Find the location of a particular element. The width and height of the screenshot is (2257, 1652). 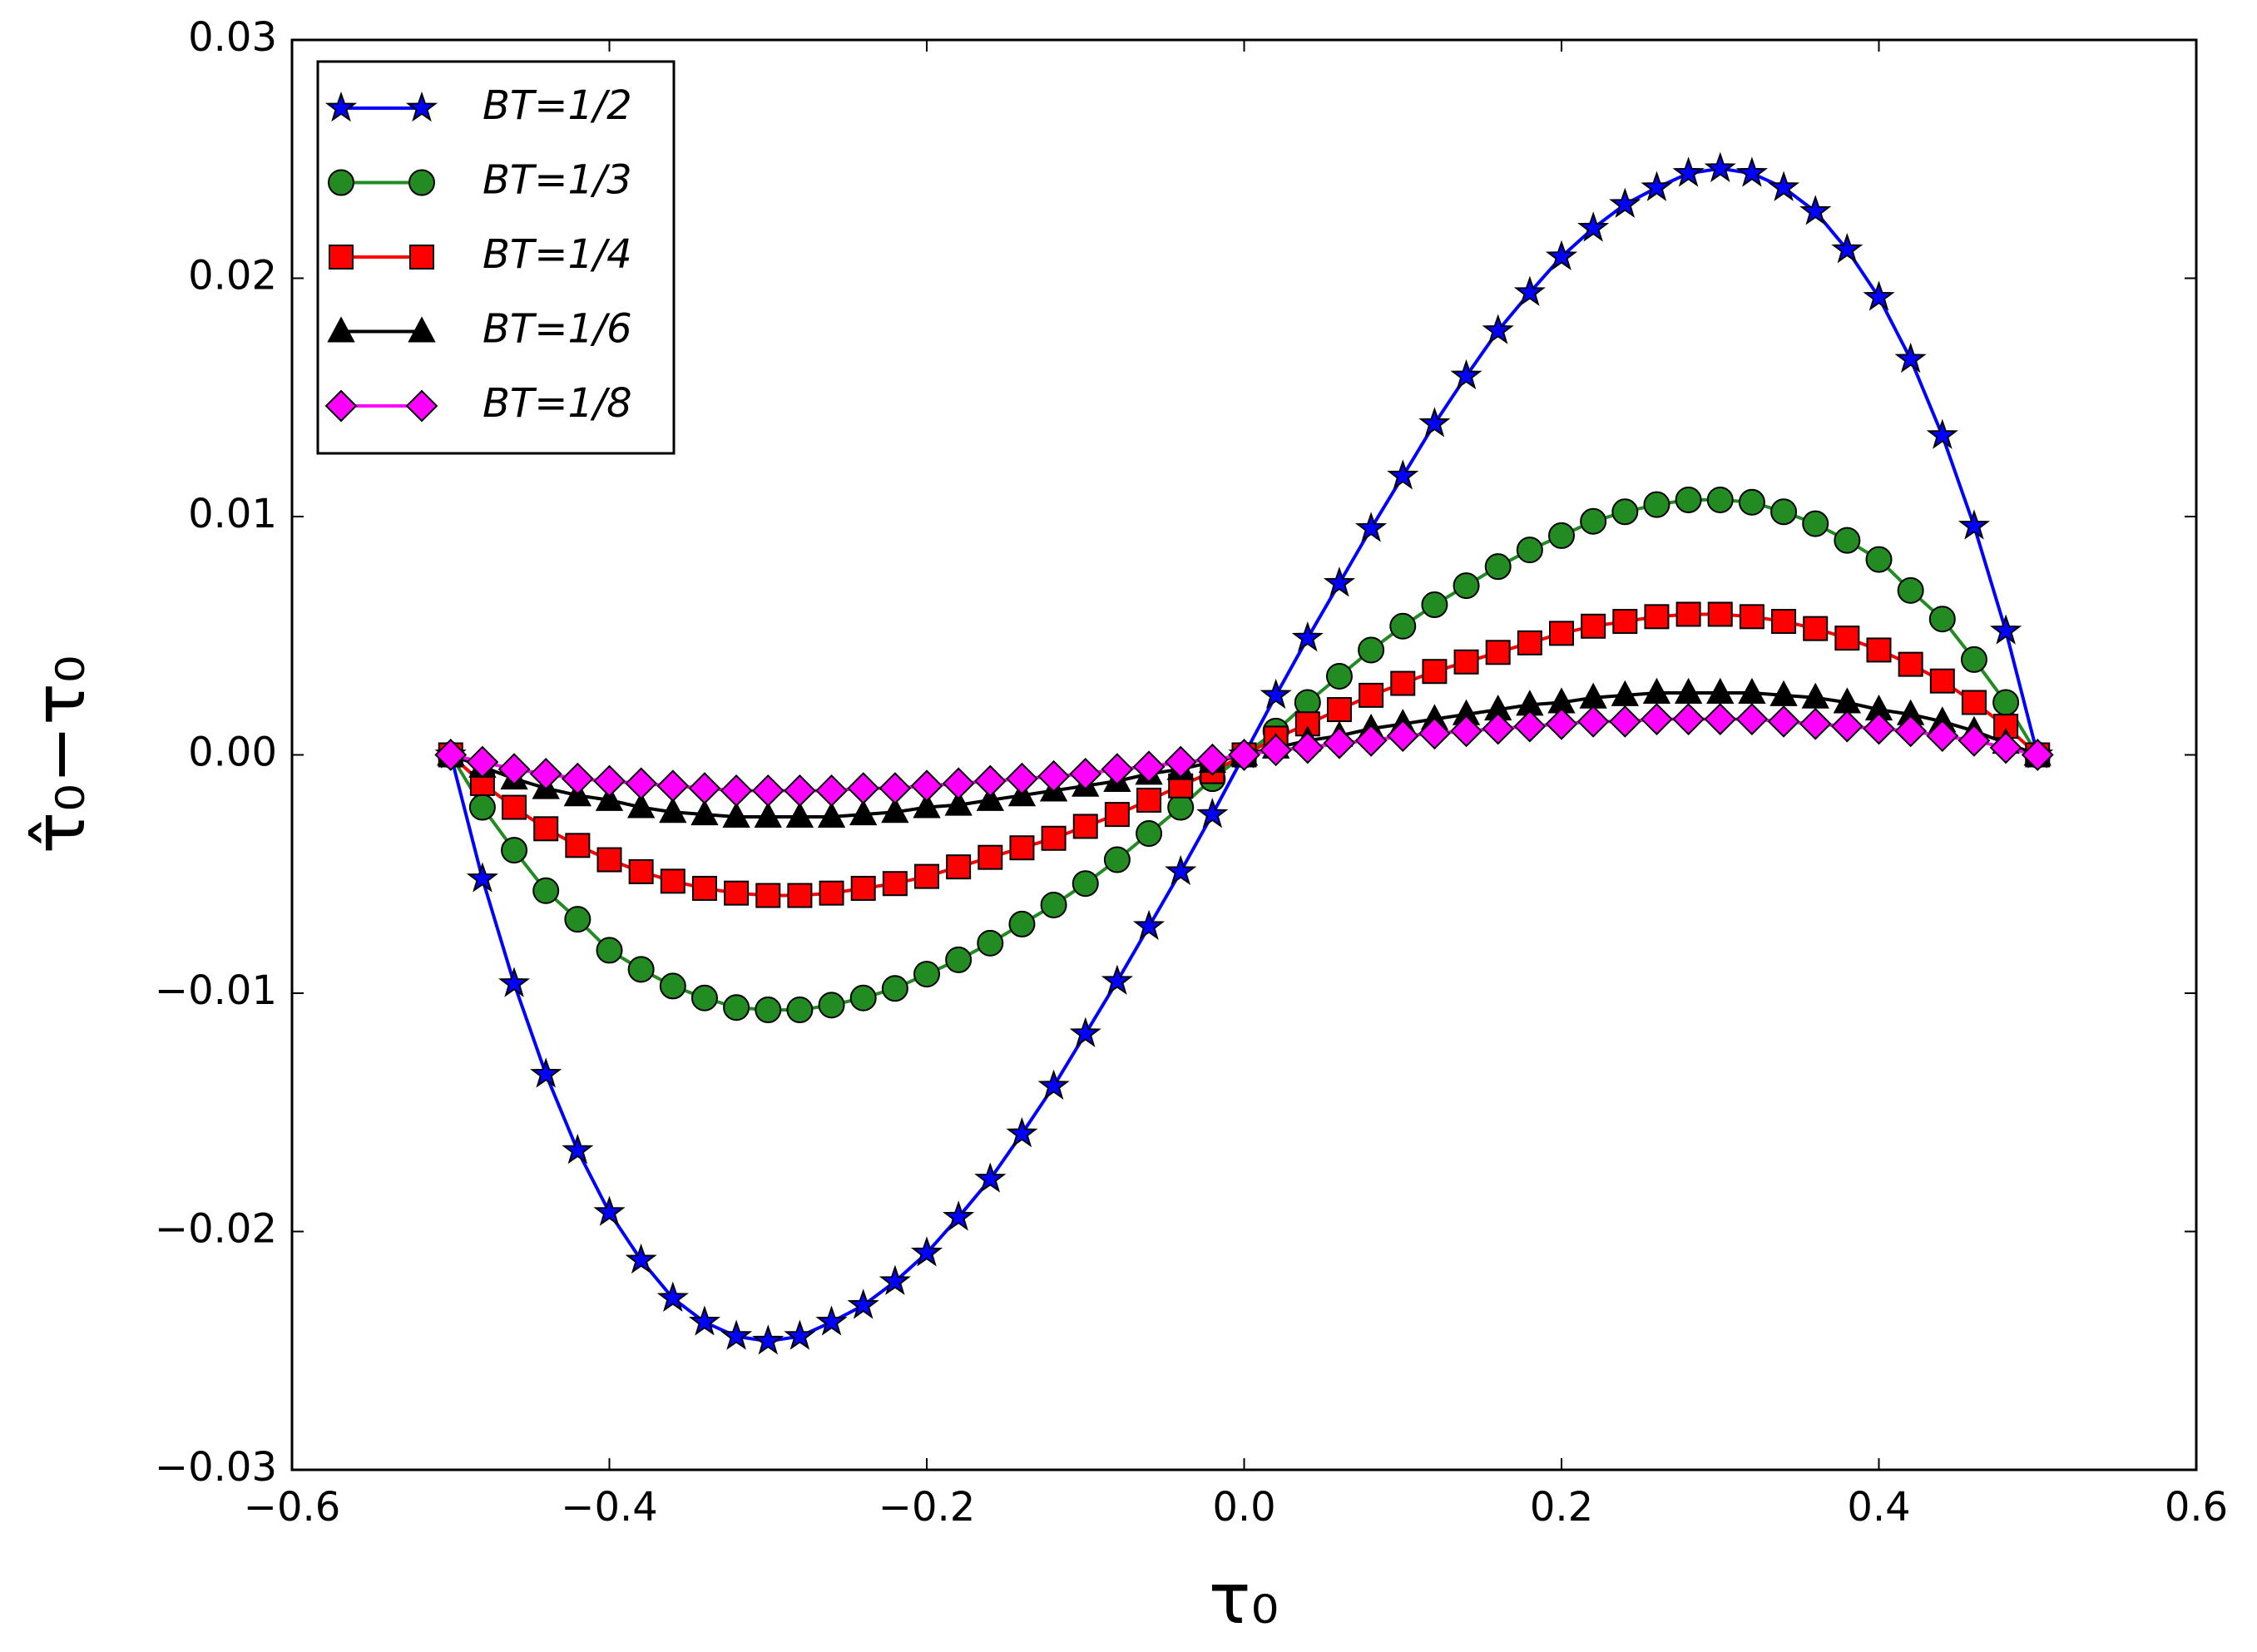

y-tick-label: 0.03 is located at coordinates (232, 37).